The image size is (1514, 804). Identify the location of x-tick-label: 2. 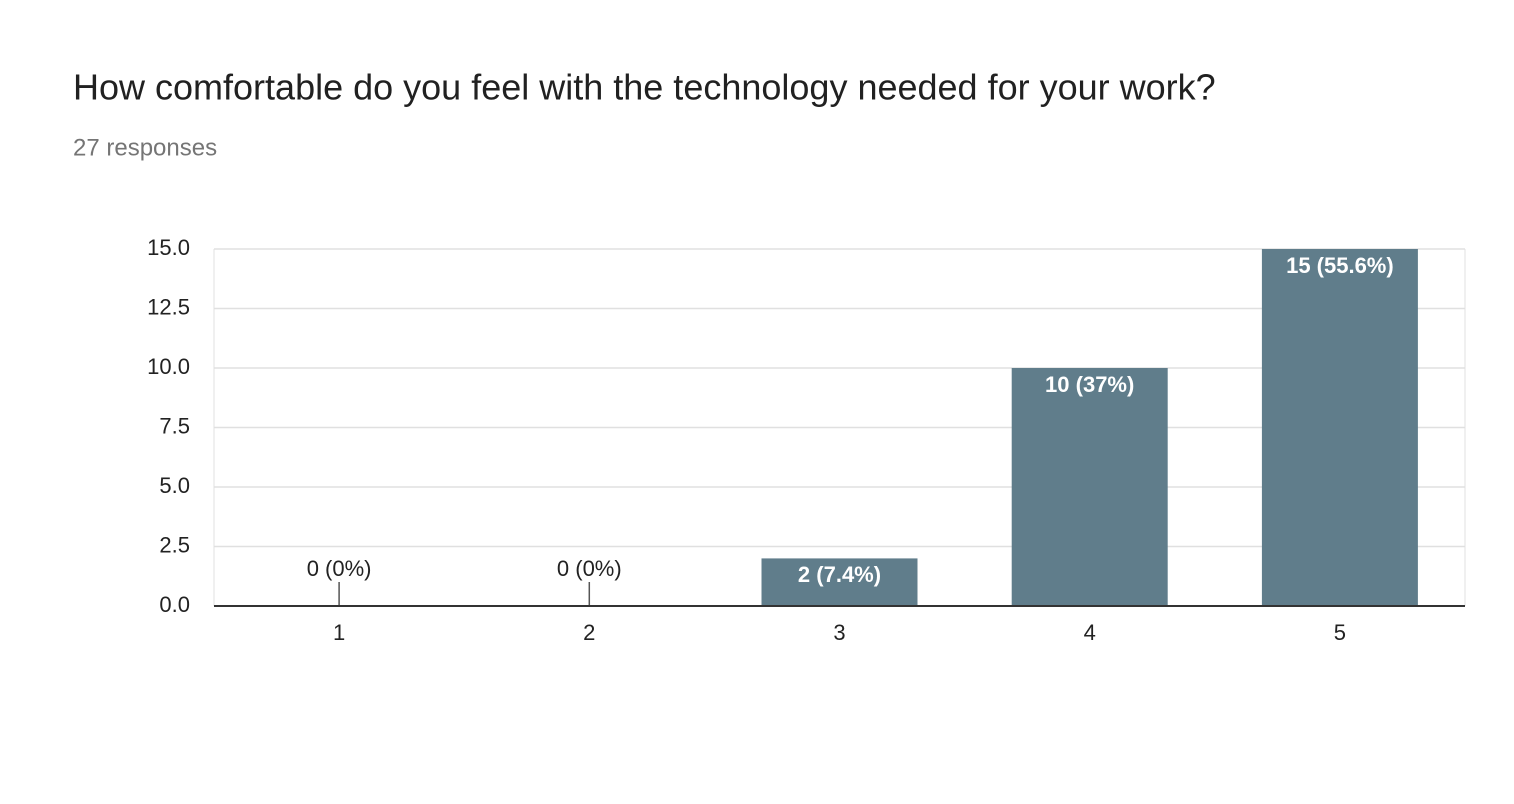
(589, 632).